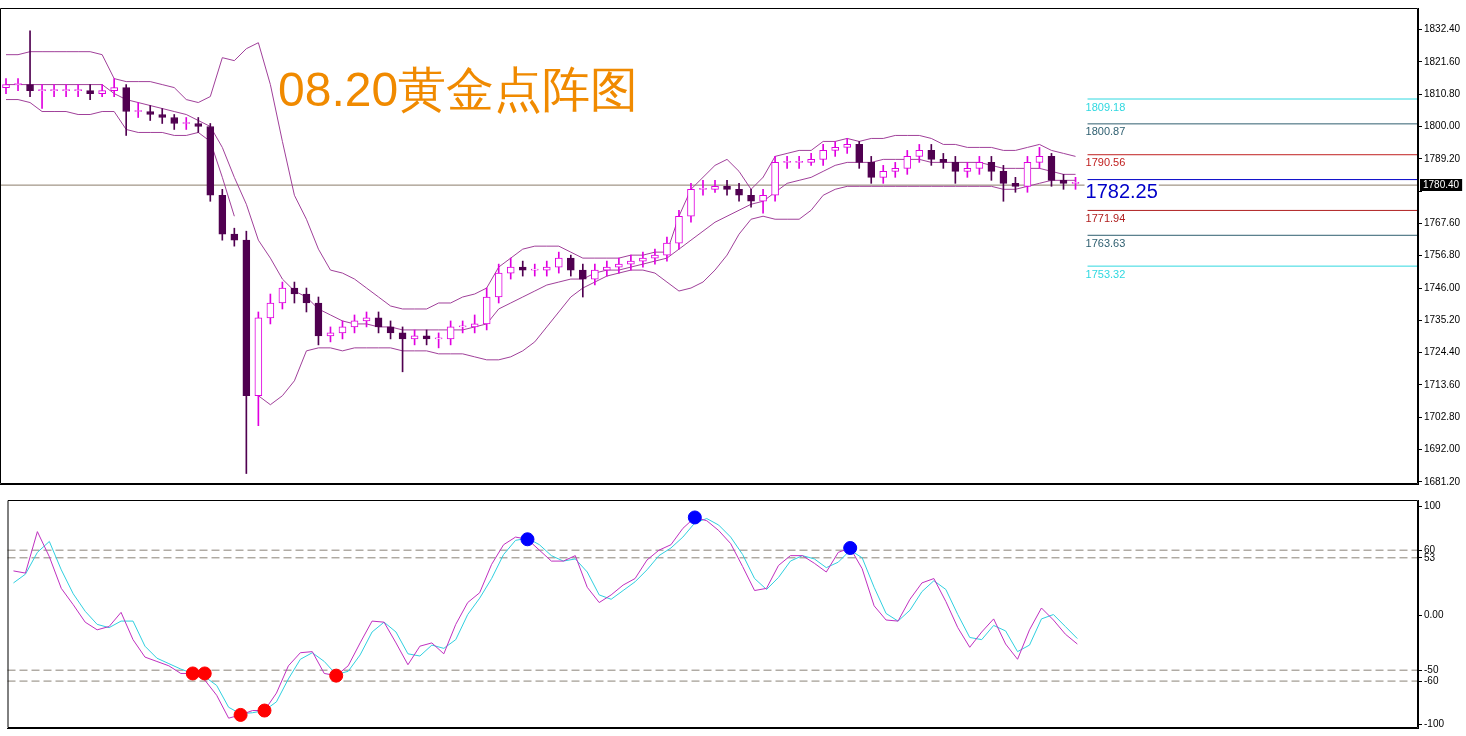 This screenshot has width=1466, height=736. What do you see at coordinates (1434, 615) in the screenshot?
I see `y-tick-label: 0.00` at bounding box center [1434, 615].